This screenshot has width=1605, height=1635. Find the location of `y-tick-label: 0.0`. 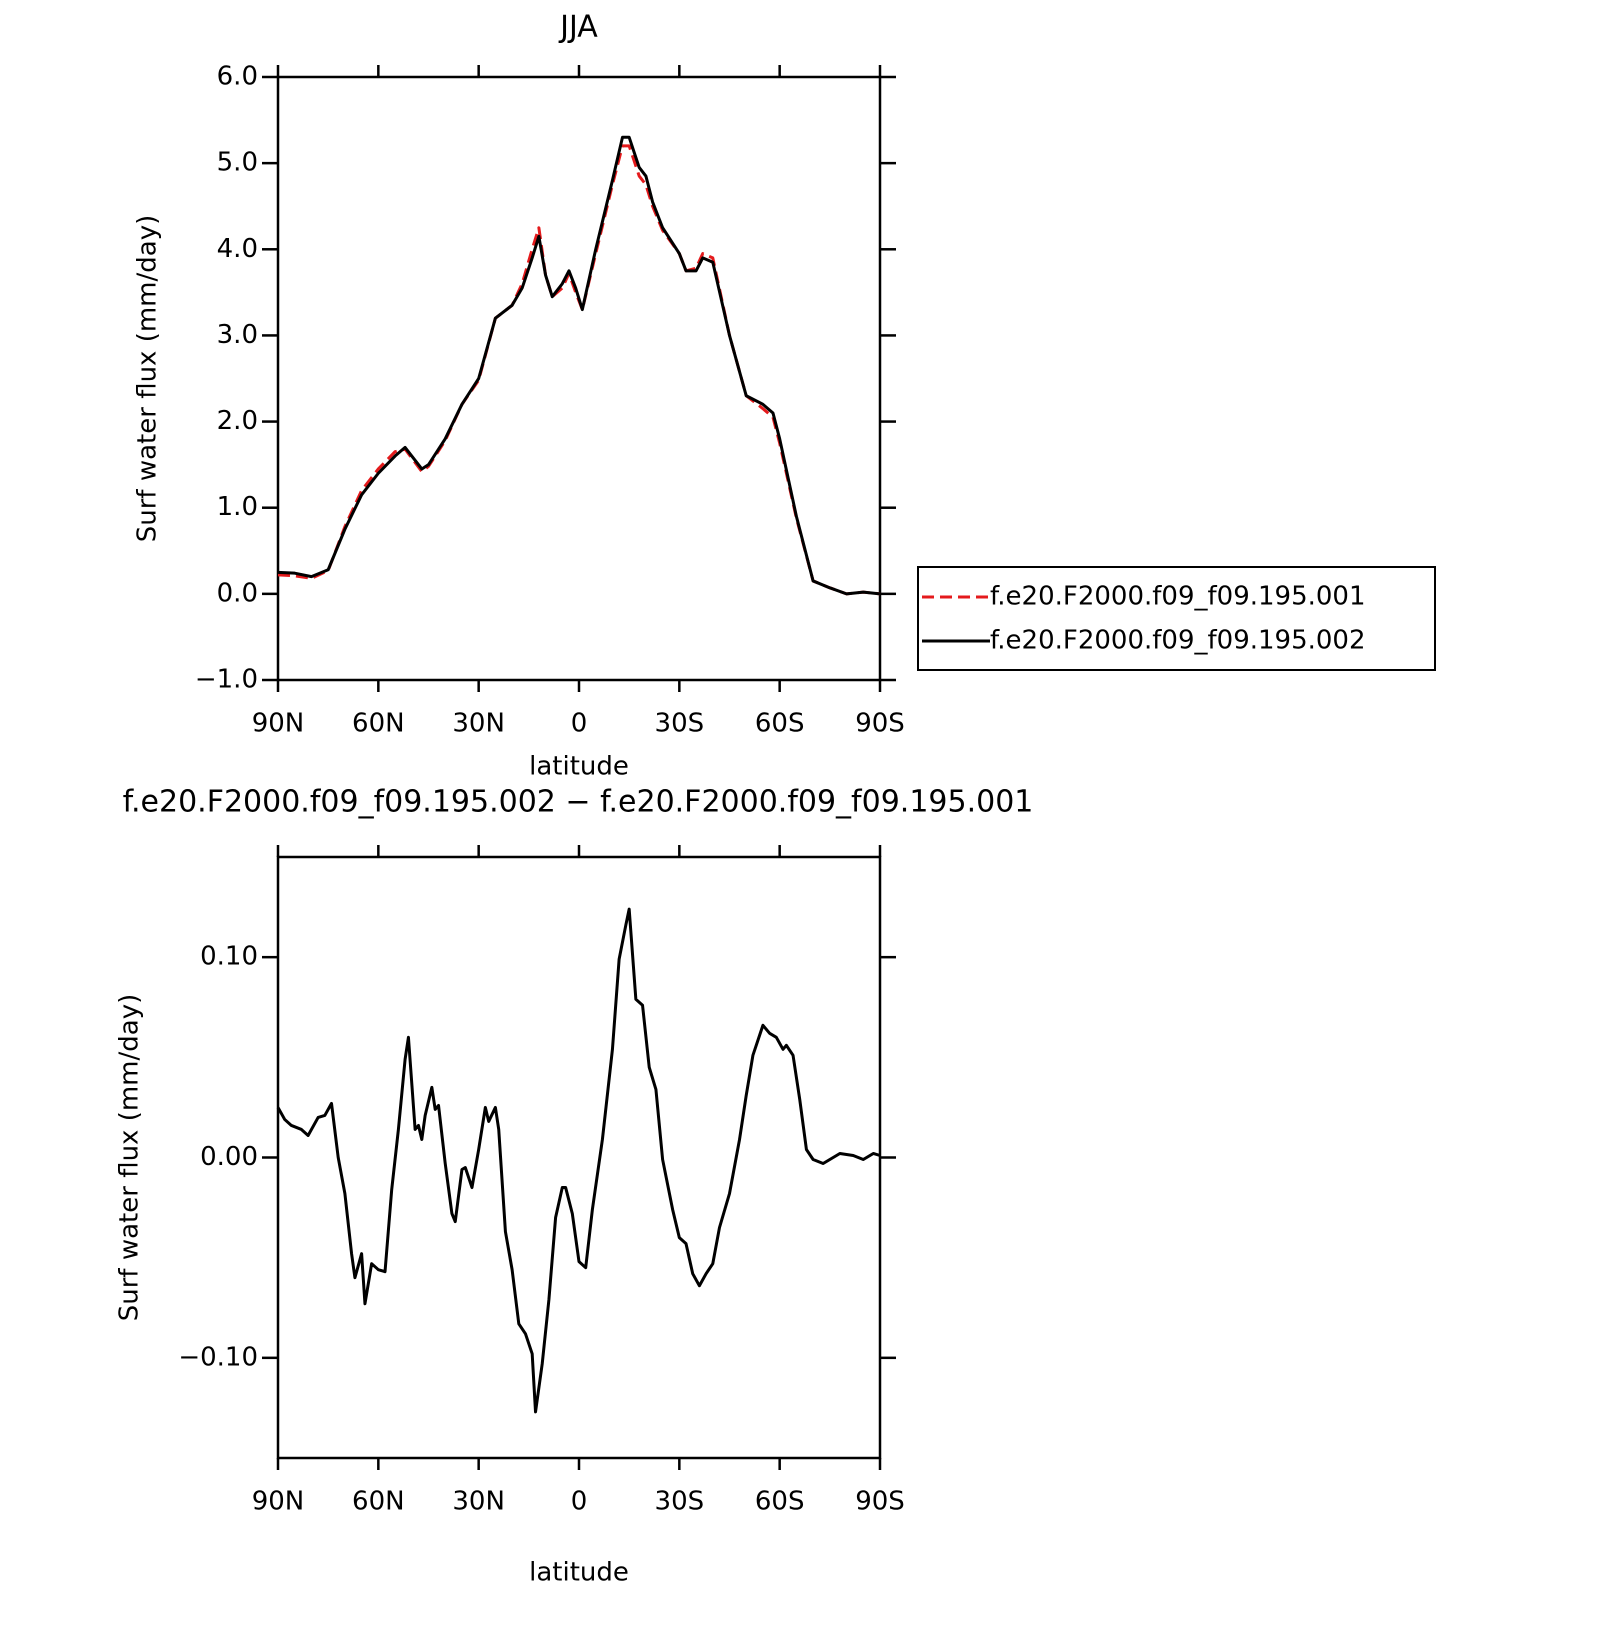

y-tick-label: 0.0 is located at coordinates (237, 593).